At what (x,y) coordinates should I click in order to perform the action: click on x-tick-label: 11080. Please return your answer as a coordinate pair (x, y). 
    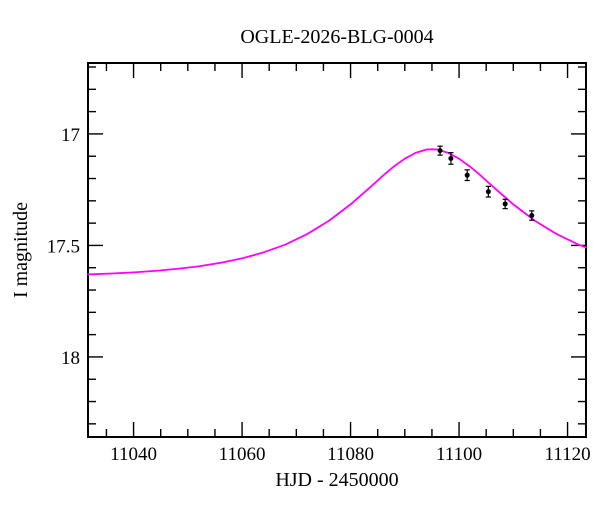
    Looking at the image, I should click on (350, 454).